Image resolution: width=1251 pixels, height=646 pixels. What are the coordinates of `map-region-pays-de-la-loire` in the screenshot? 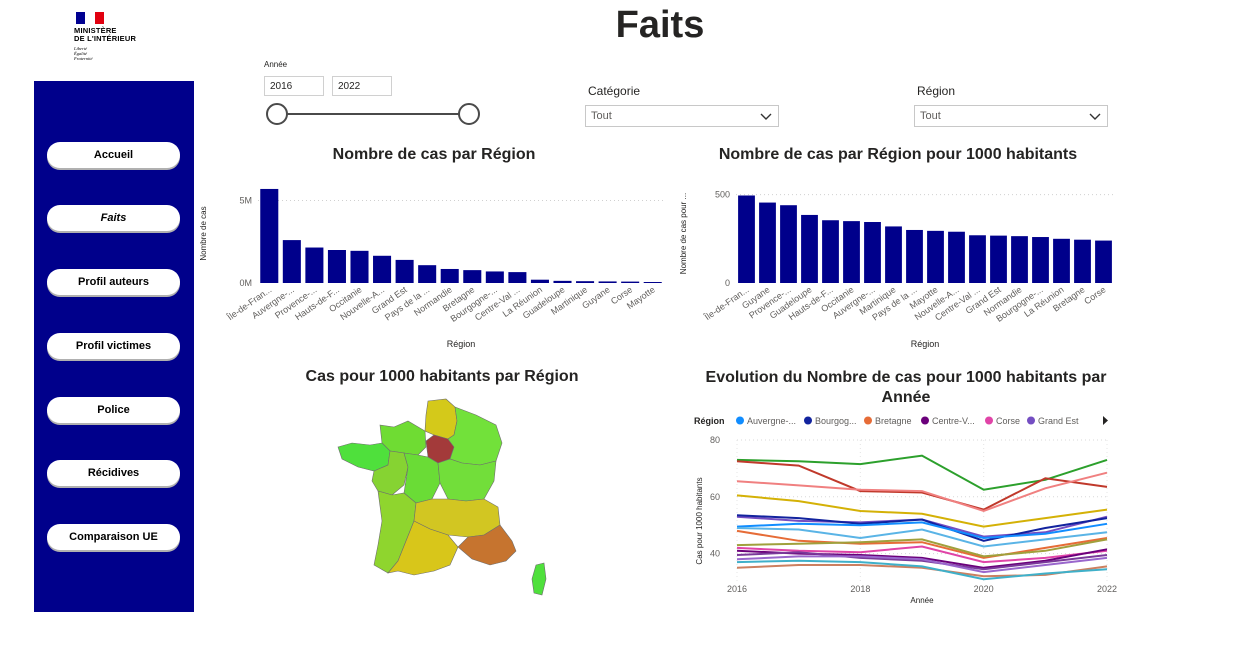 It's located at (390, 473).